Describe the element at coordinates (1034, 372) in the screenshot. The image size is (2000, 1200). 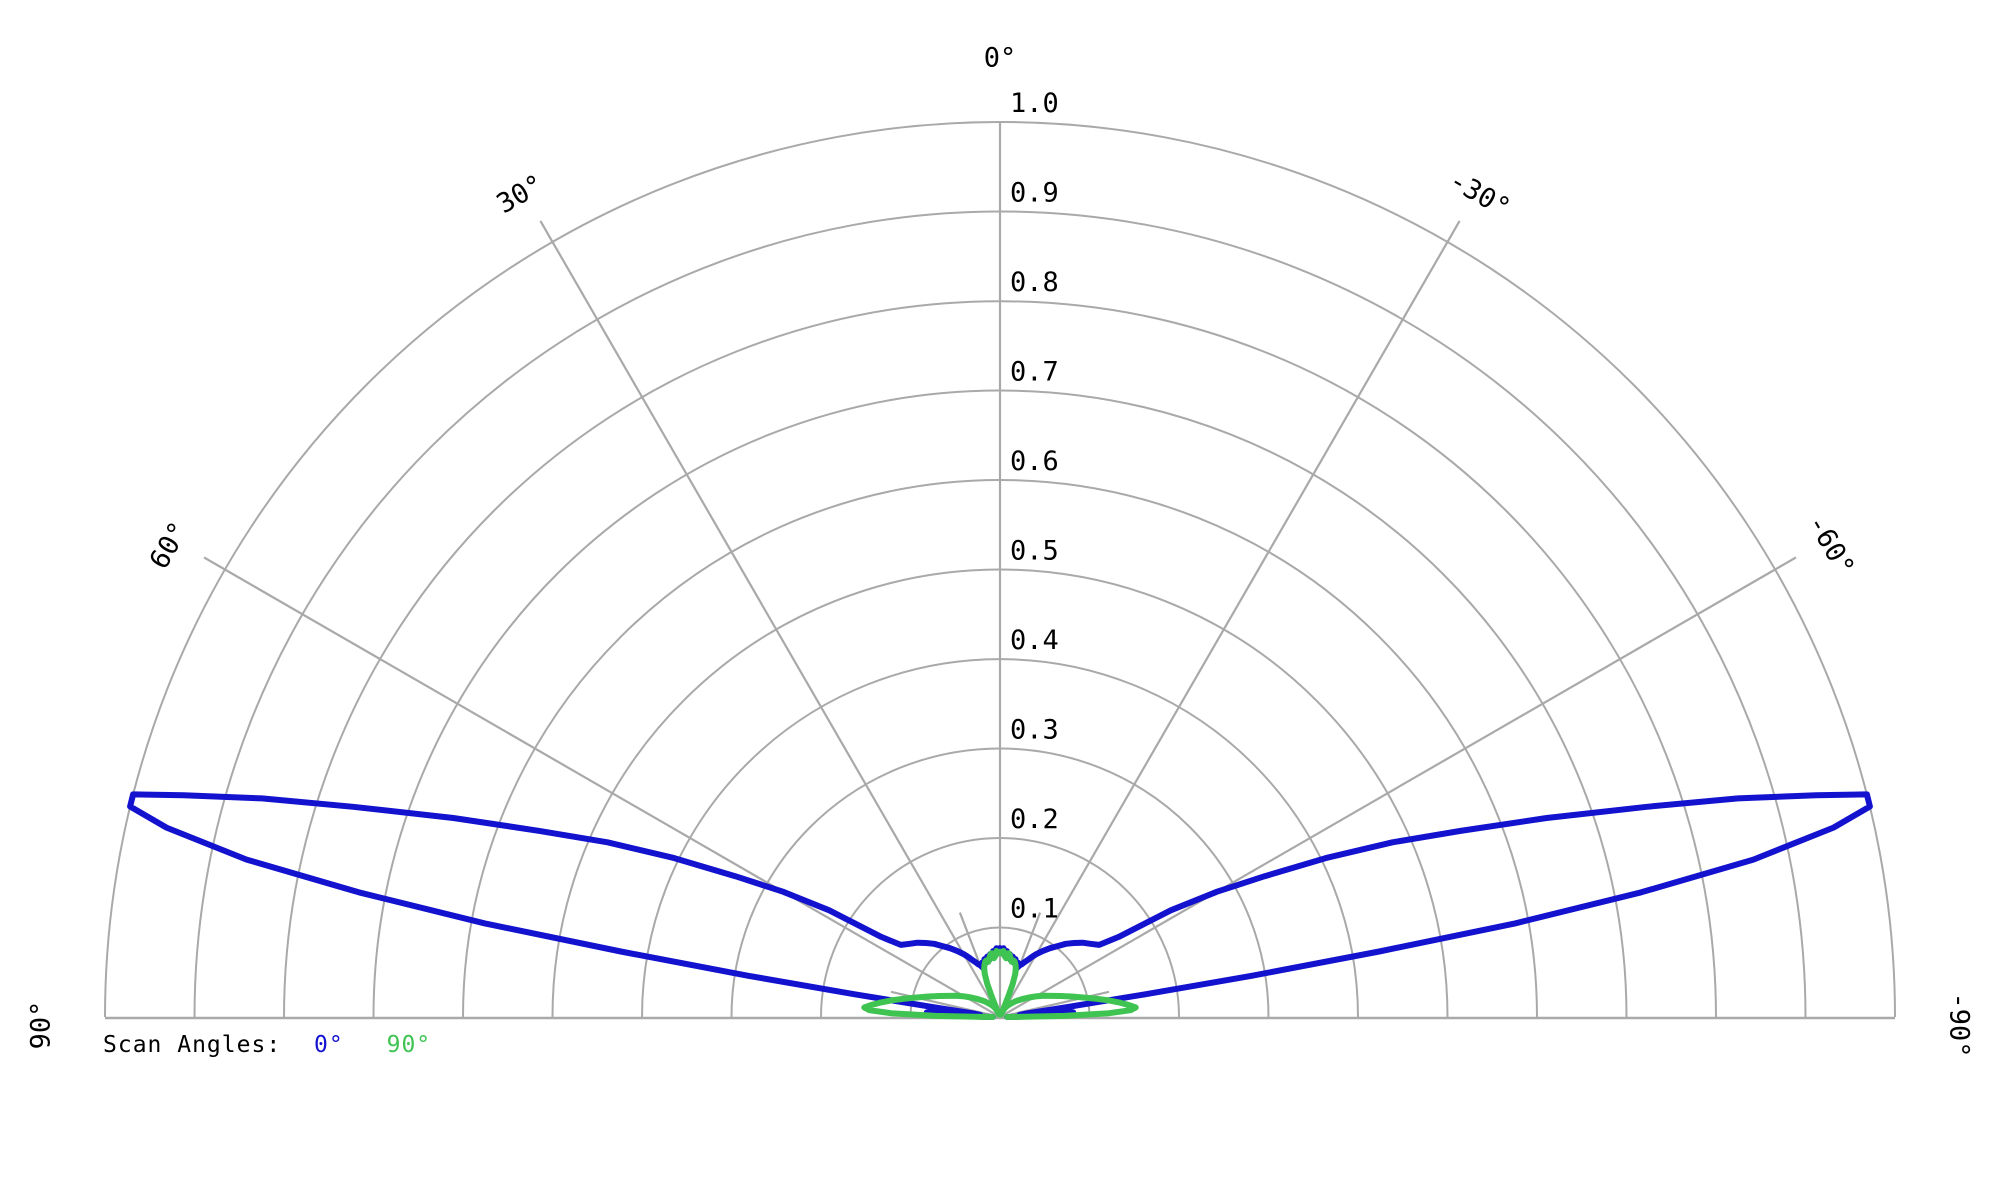
I see `radial-label-0.7: 0.7` at that location.